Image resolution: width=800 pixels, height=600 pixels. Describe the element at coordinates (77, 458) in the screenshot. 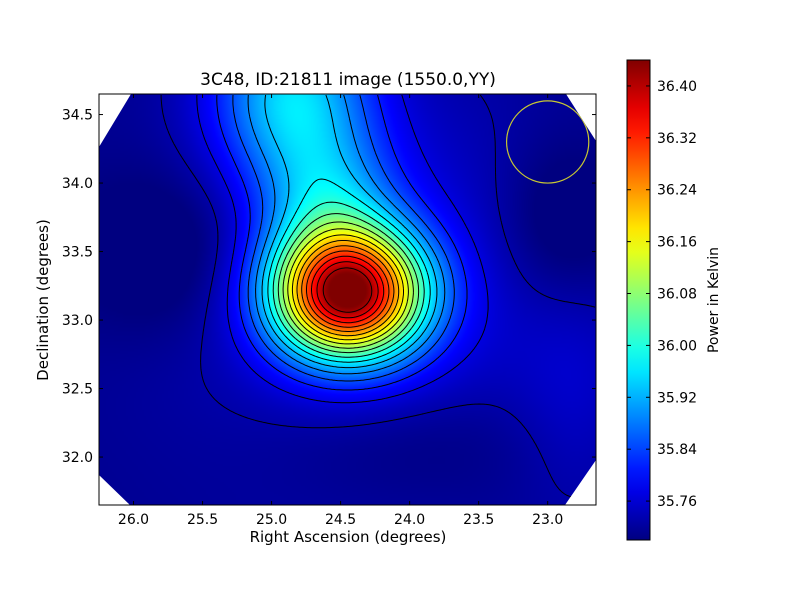

I see `y-tick-label: 32.0` at that location.